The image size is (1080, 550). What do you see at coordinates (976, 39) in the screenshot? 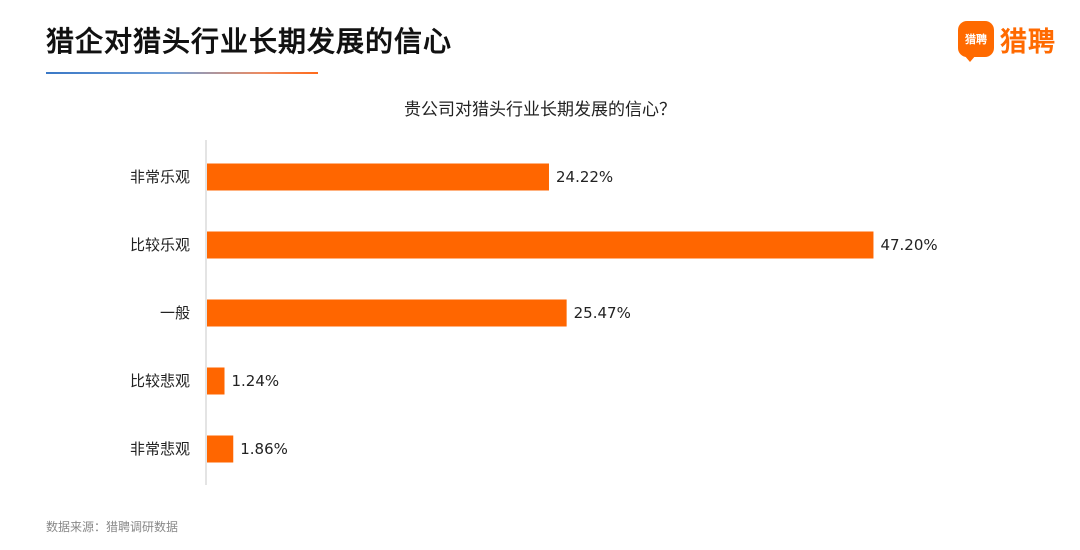
I see `logo-mark-text: 猎聘` at bounding box center [976, 39].